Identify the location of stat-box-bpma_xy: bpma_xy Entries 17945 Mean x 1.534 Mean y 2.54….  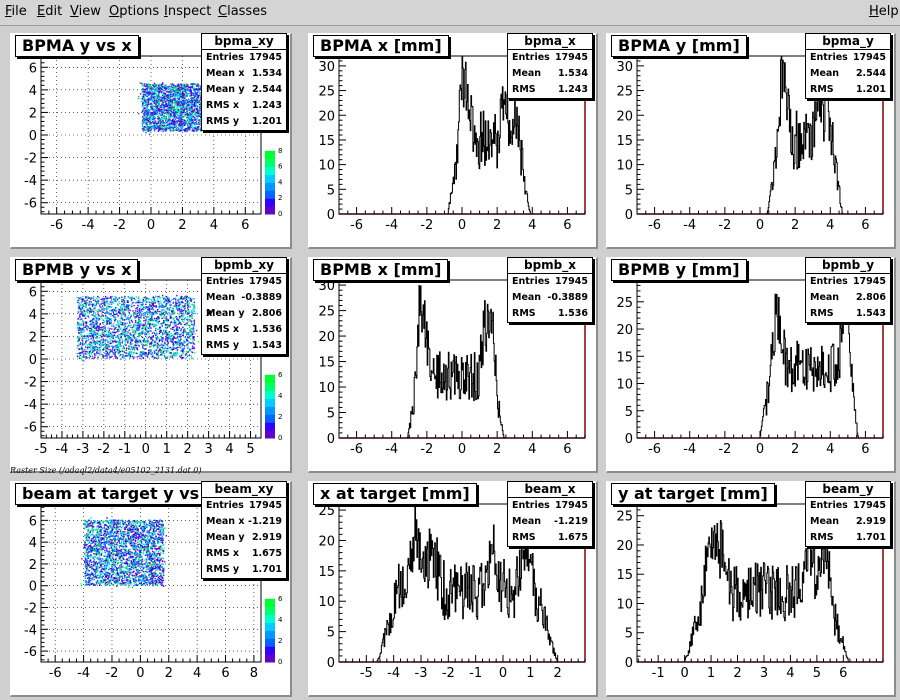
(244, 82).